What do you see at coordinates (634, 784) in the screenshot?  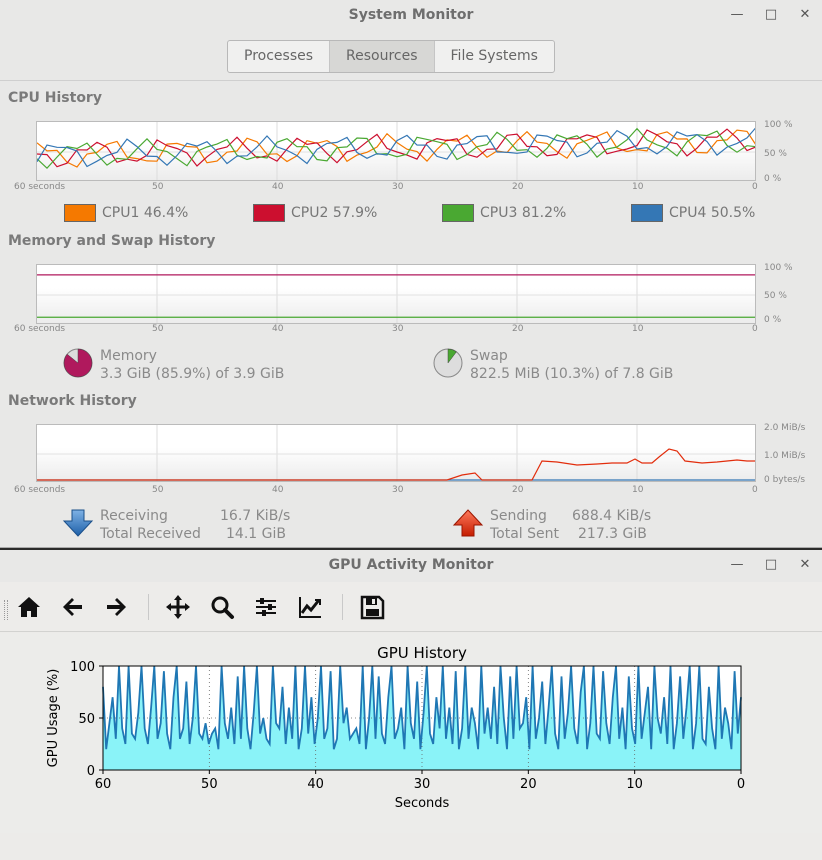 I see `x-tick-label: 10` at bounding box center [634, 784].